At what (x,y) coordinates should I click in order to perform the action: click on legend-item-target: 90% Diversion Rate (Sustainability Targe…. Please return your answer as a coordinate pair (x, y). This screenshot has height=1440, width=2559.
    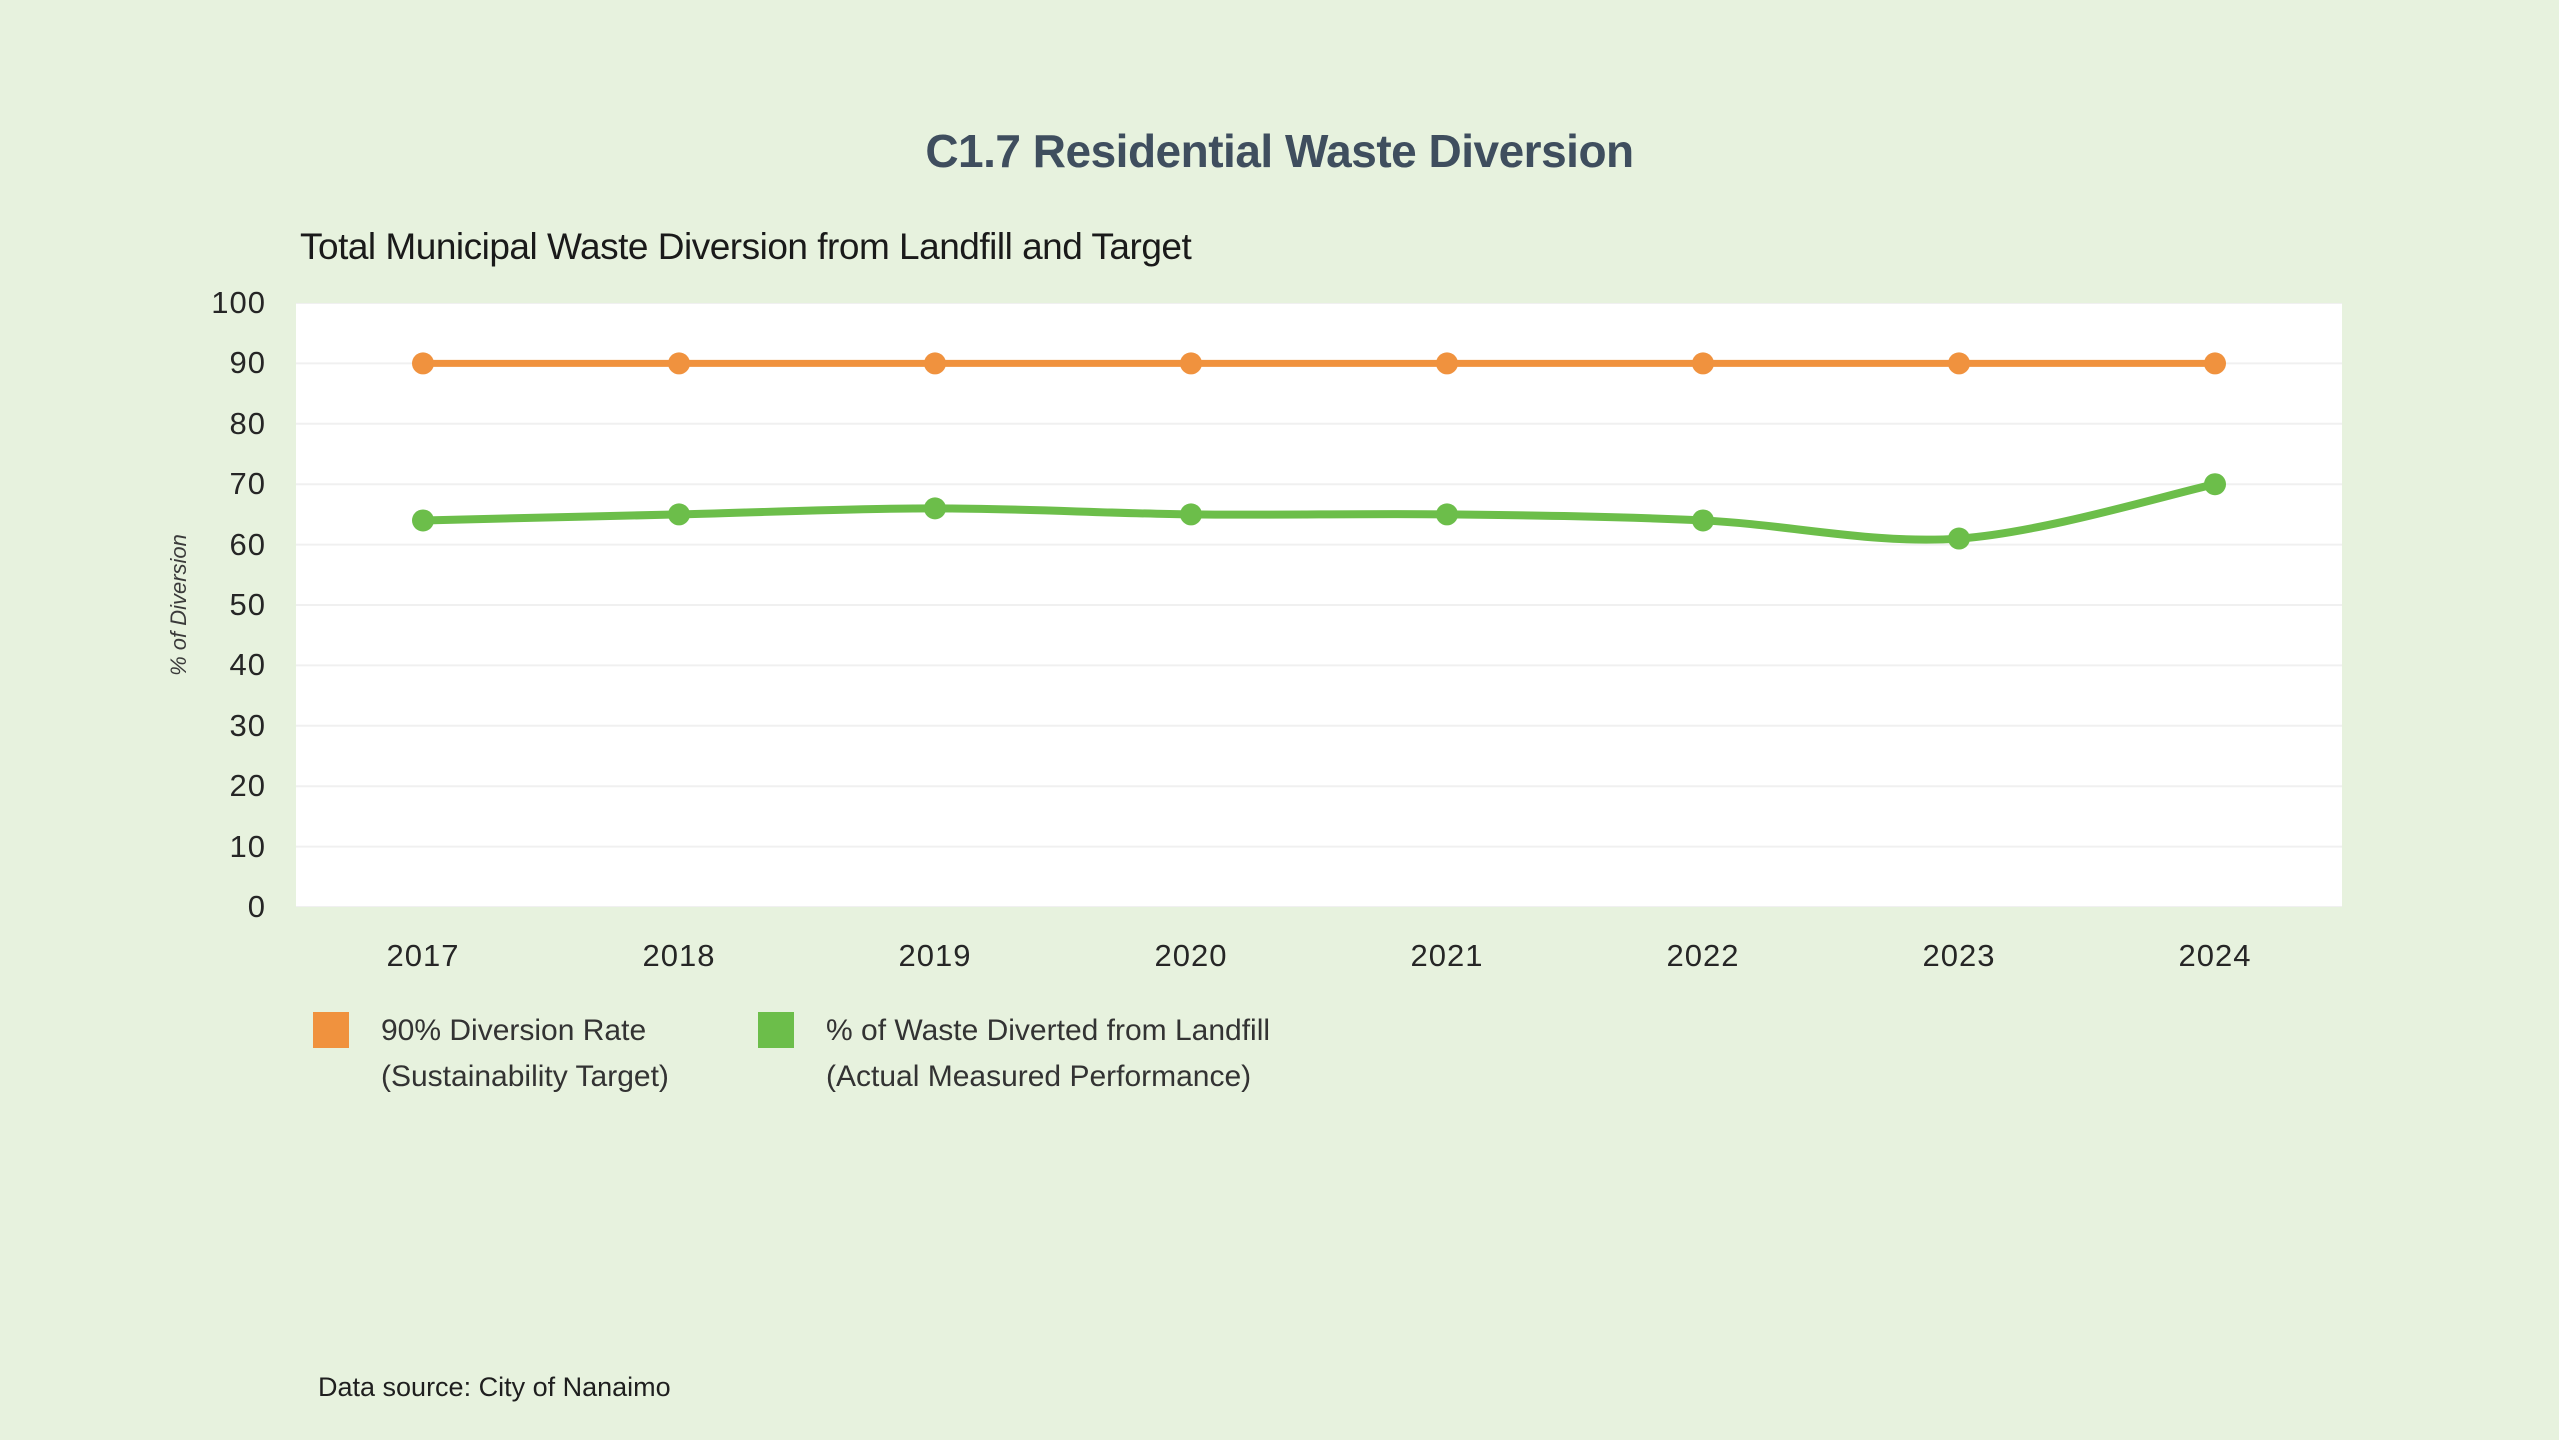
    Looking at the image, I should click on (491, 1054).